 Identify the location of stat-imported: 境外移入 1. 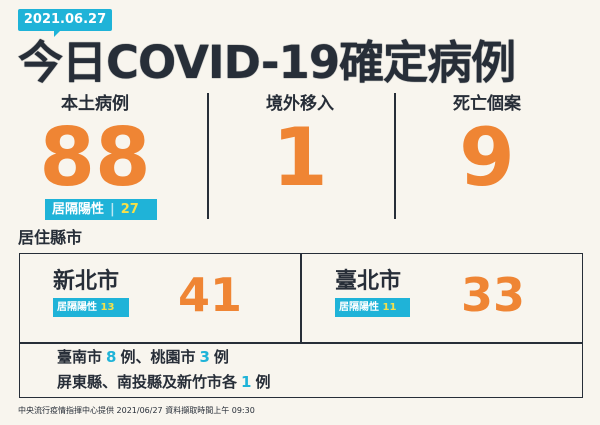
(300, 148).